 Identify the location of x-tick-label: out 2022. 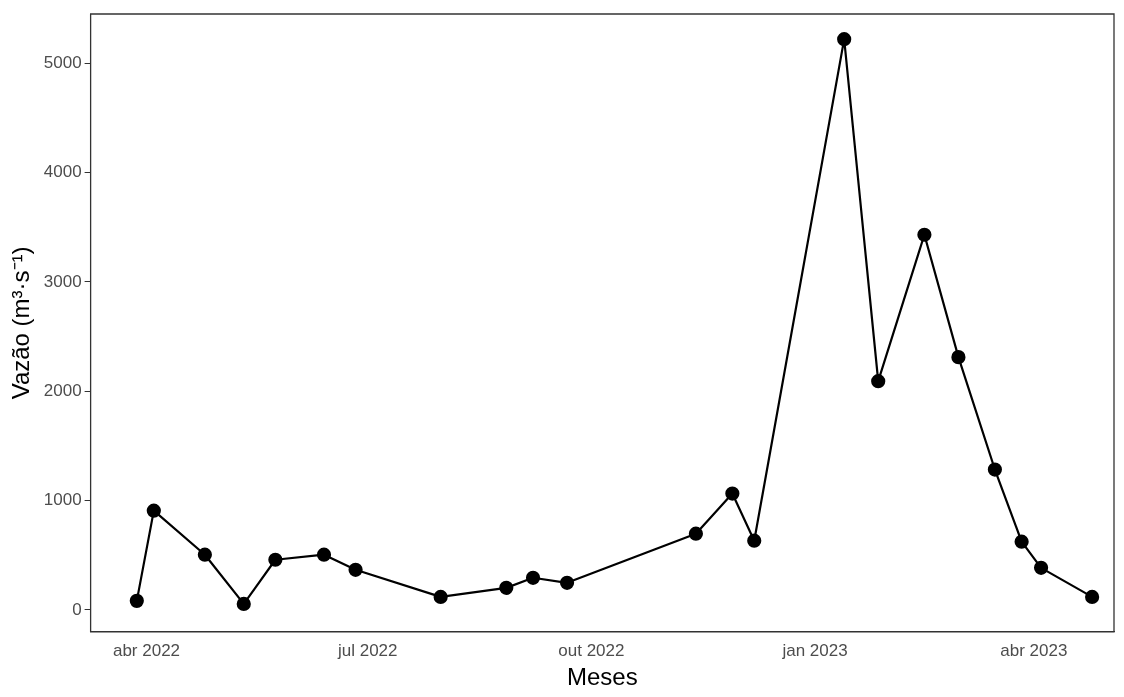
(591, 650).